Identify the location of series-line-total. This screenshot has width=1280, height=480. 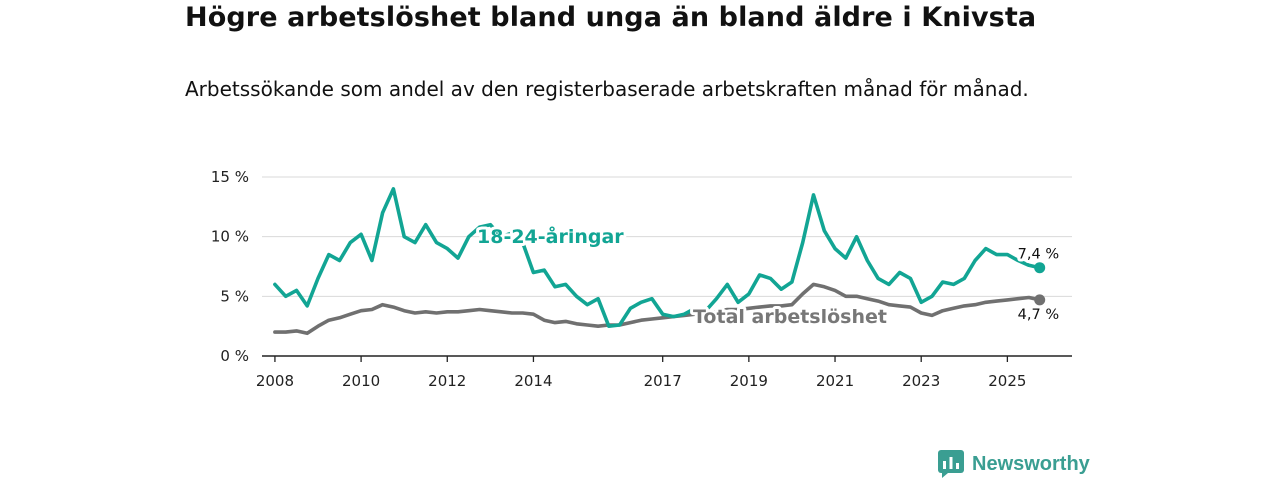
(657, 309).